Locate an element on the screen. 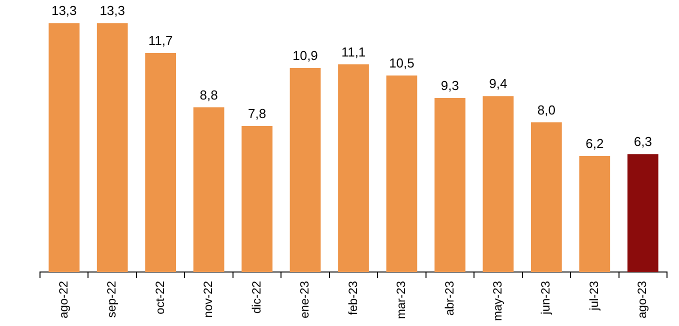 Image resolution: width=679 pixels, height=326 pixels. data-label: 11,7 is located at coordinates (160, 40).